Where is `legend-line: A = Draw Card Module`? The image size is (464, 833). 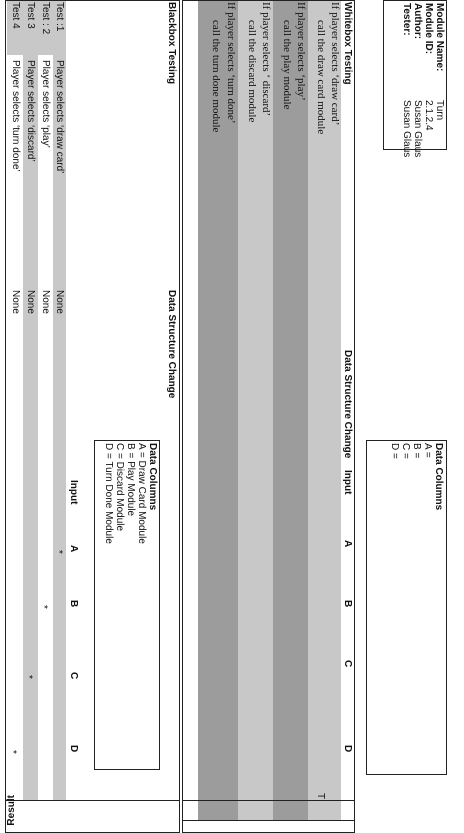
legend-line: A = Draw Card Module is located at coordinates (141, 493).